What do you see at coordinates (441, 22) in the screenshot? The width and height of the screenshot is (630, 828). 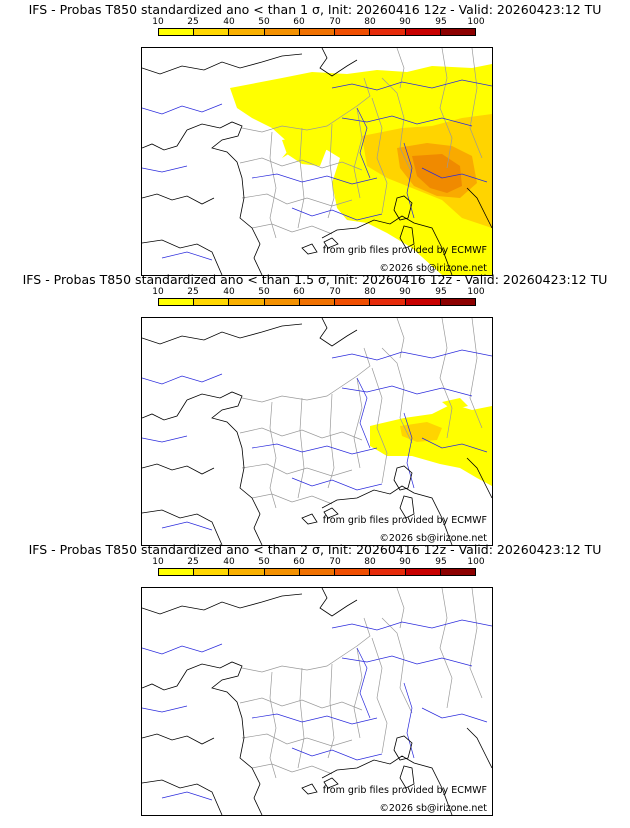 I see `colorbar-tick-label: 95` at bounding box center [441, 22].